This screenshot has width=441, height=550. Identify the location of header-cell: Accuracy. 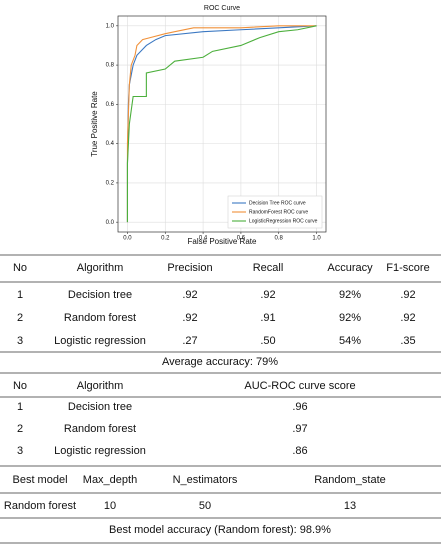
(350, 268).